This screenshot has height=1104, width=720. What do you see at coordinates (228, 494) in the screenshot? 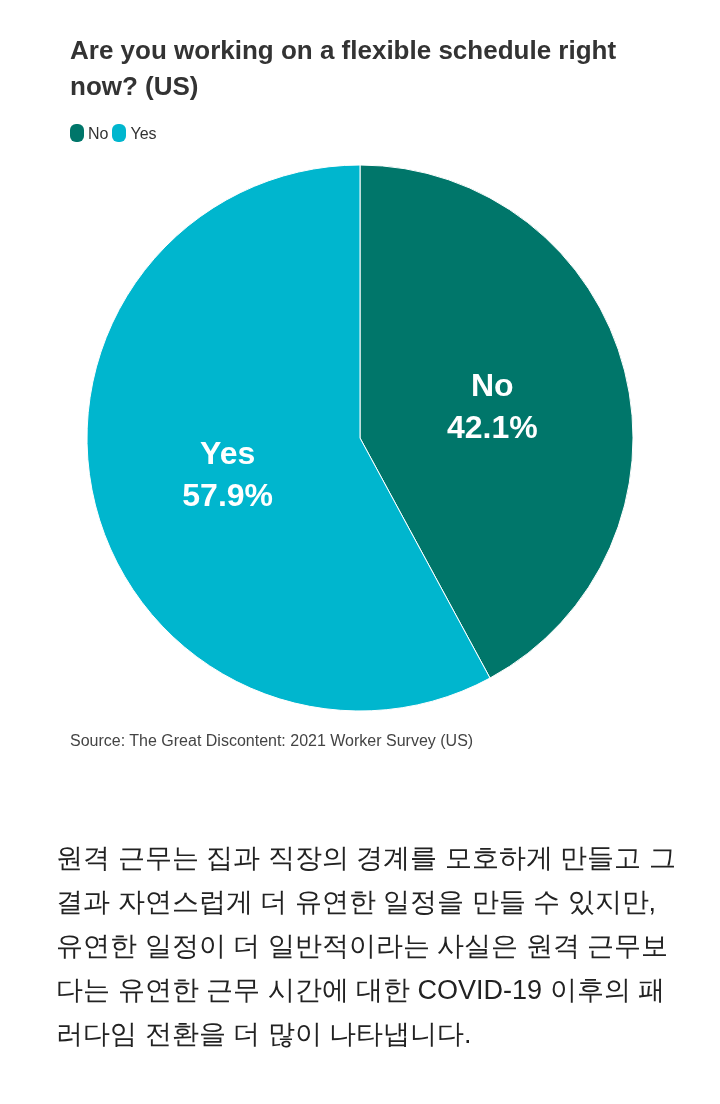
I see `data-label: 57.9%` at bounding box center [228, 494].